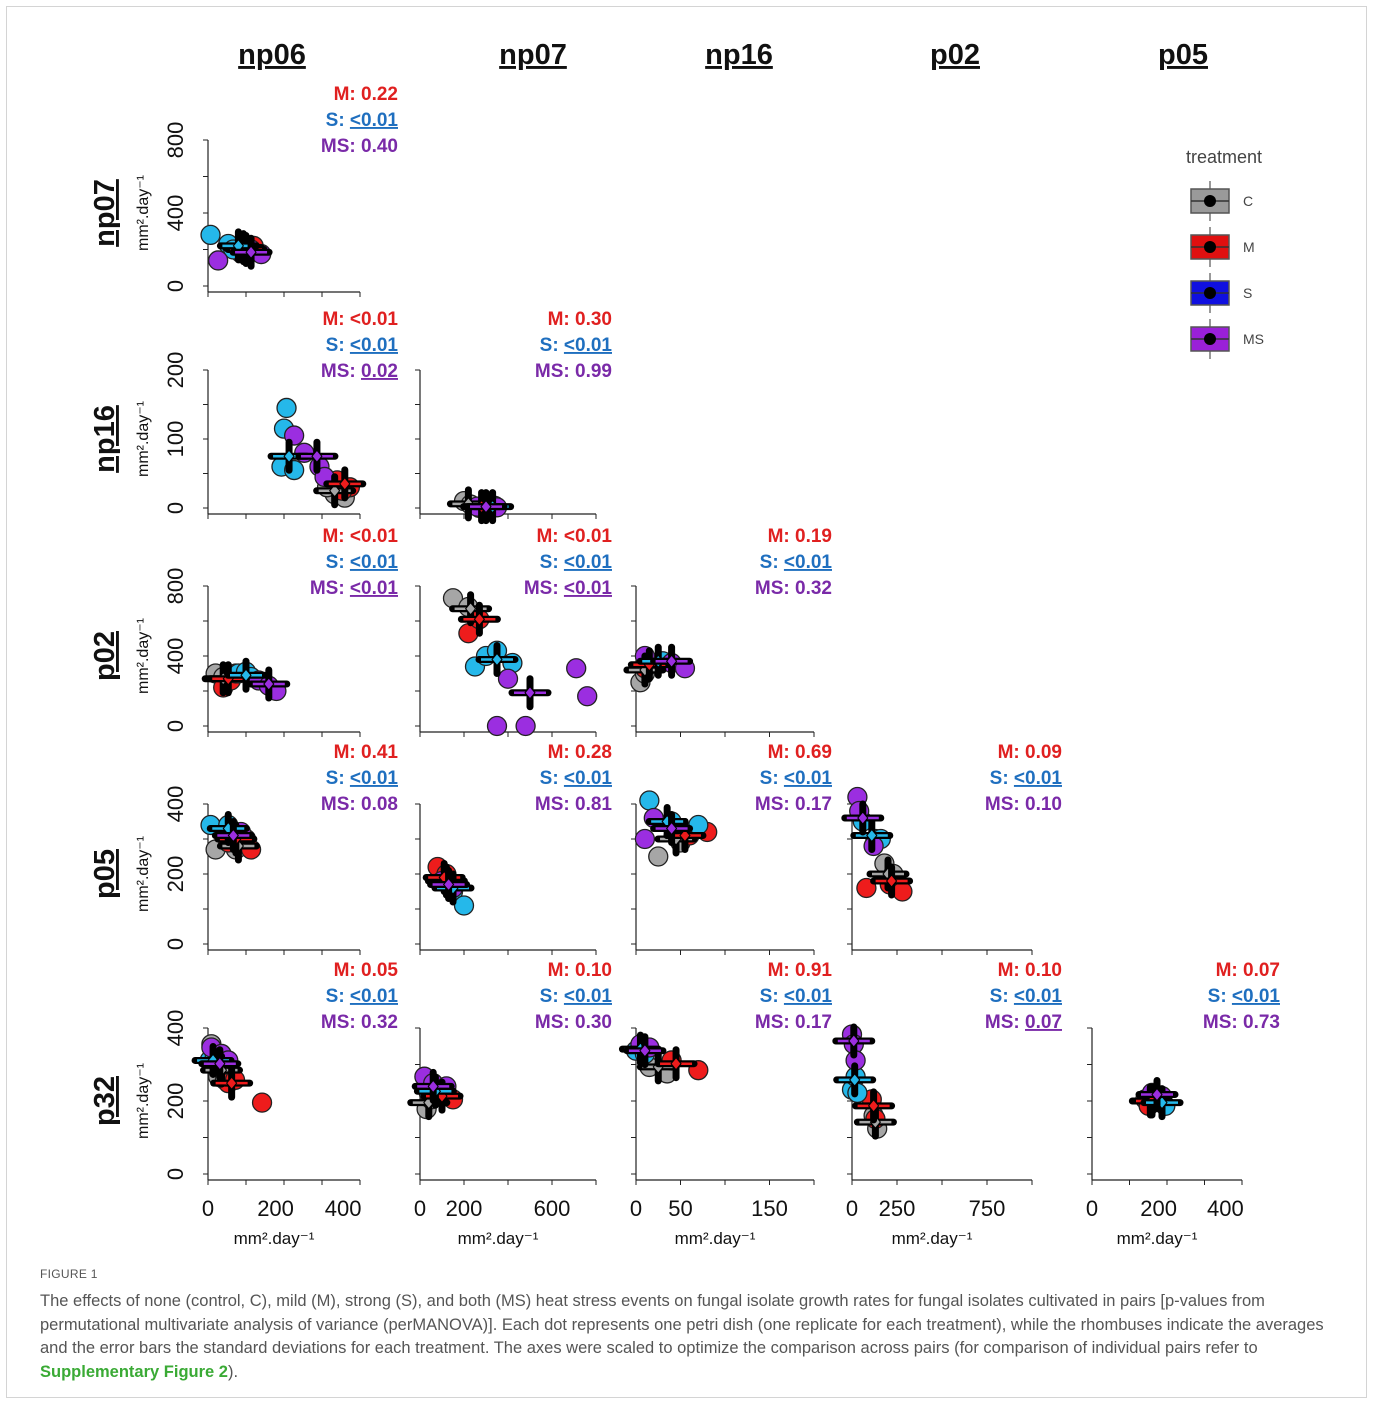  I want to click on pvalue-MS: MS: 0.10, so click(1023, 804).